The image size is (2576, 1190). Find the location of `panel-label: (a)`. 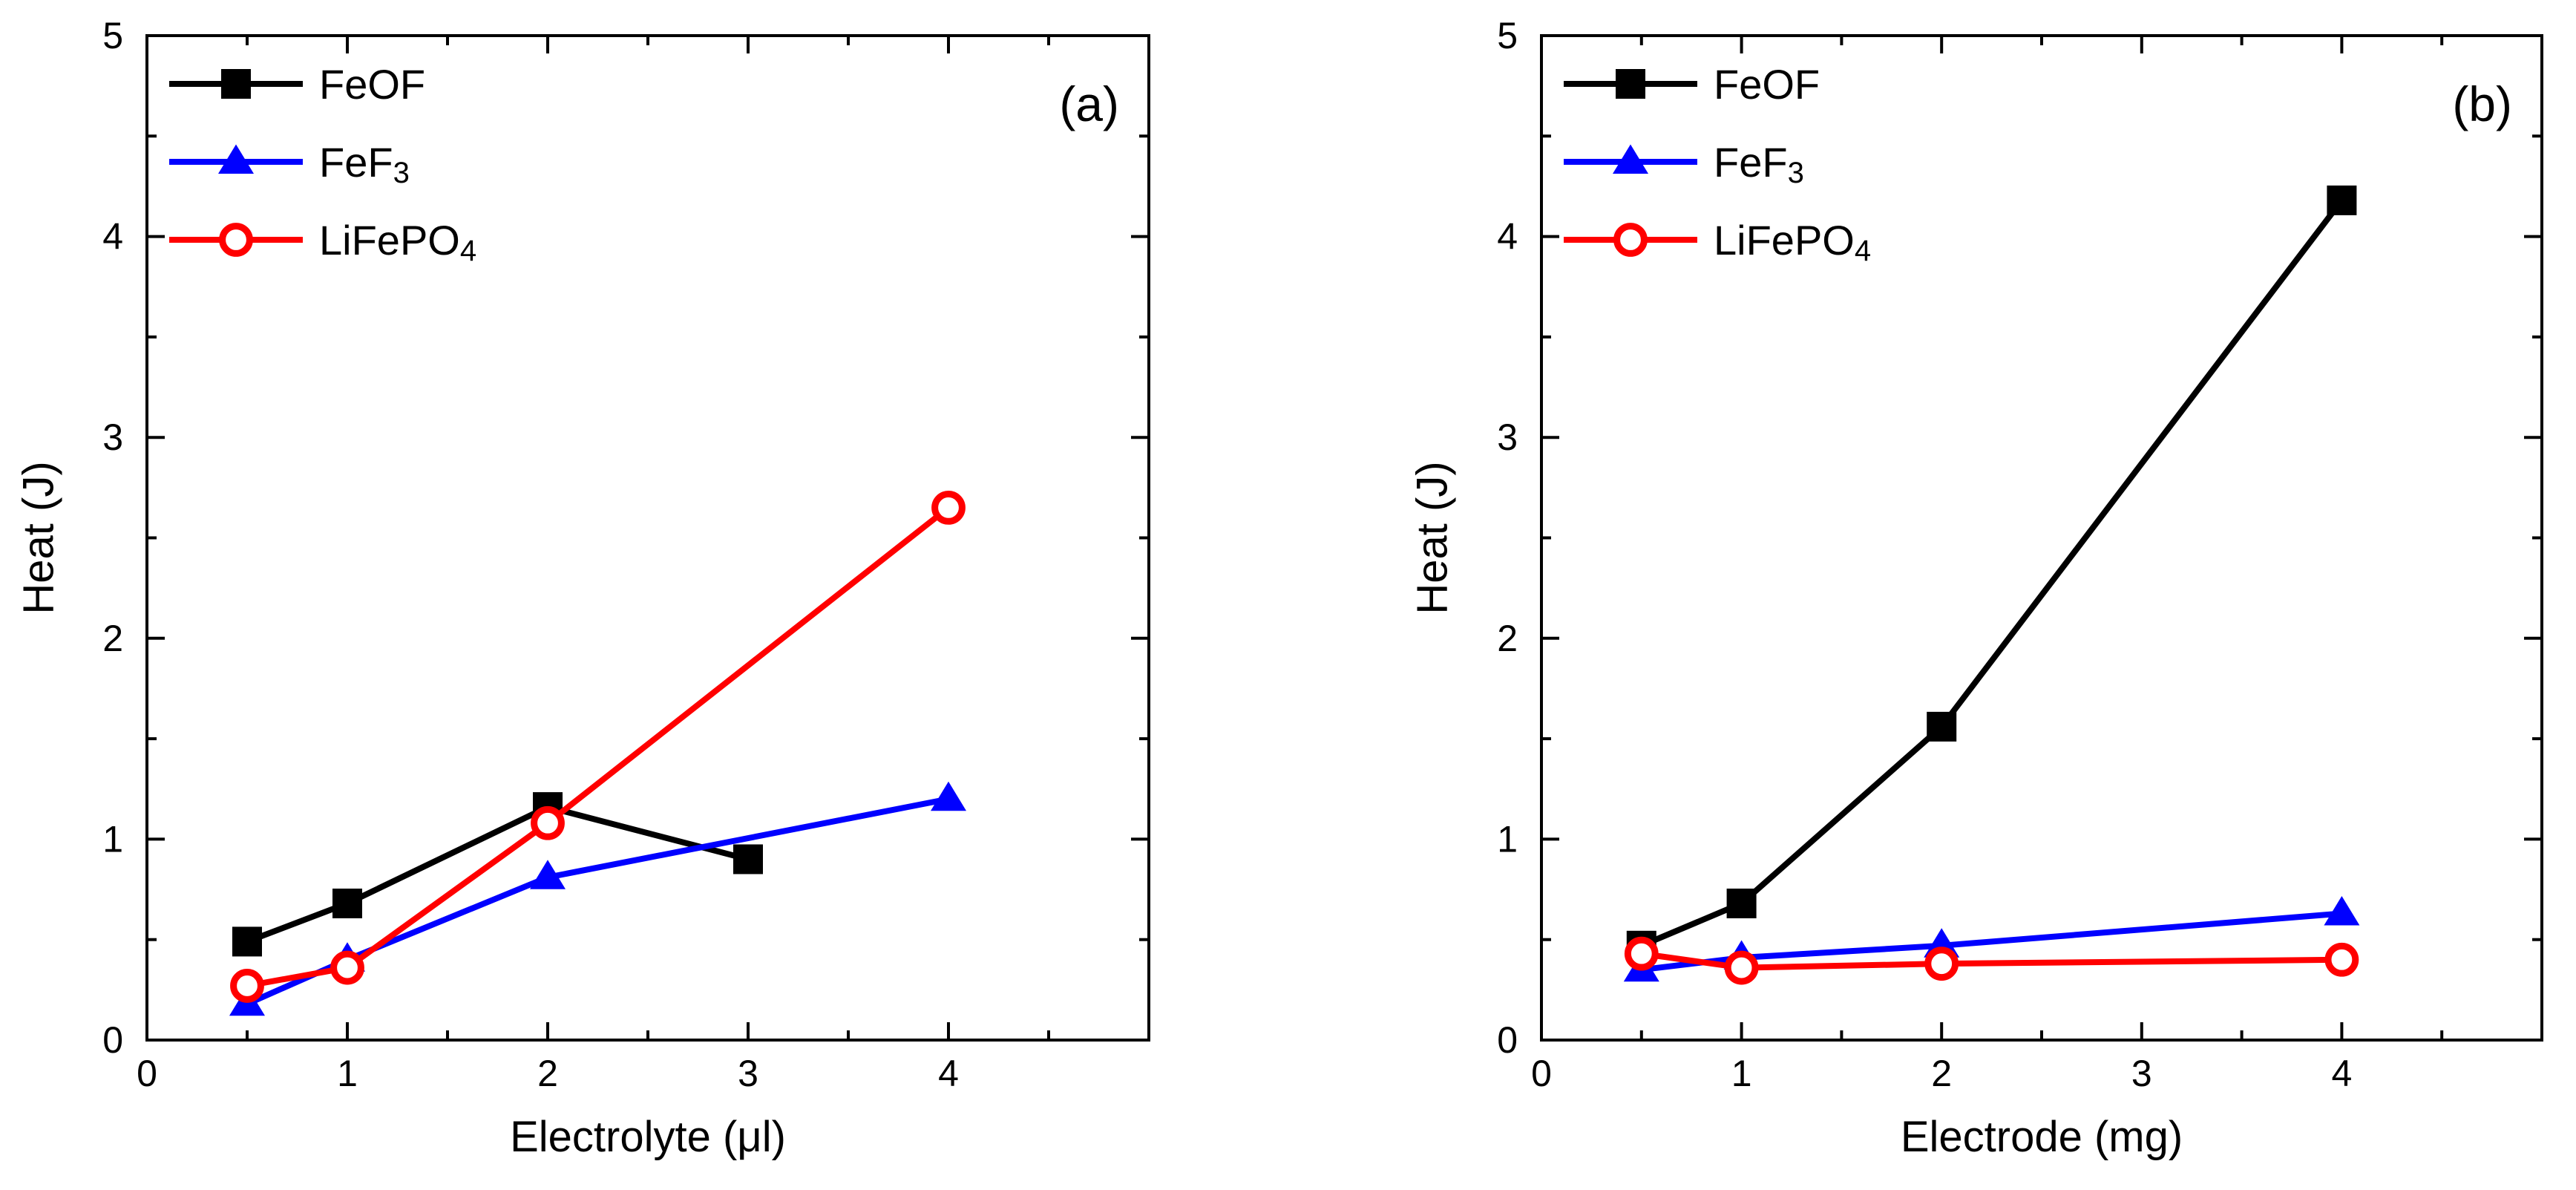

panel-label: (a) is located at coordinates (1089, 103).